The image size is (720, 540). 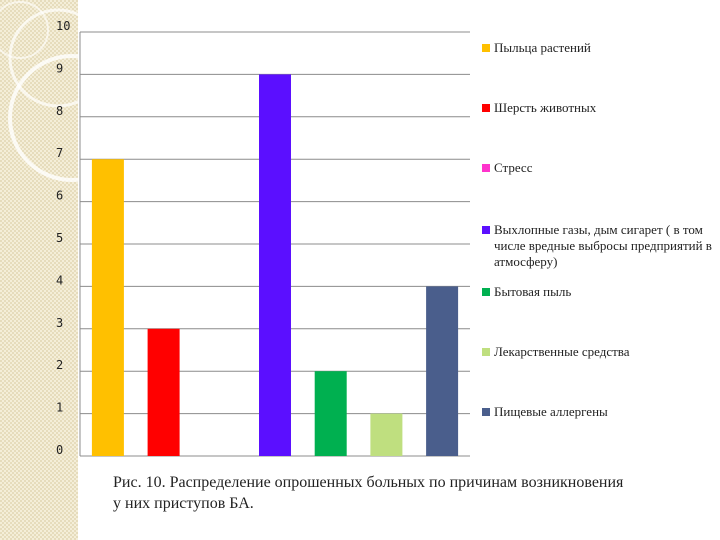 I want to click on legend-item: Бытовая пыль, so click(x=598, y=292).